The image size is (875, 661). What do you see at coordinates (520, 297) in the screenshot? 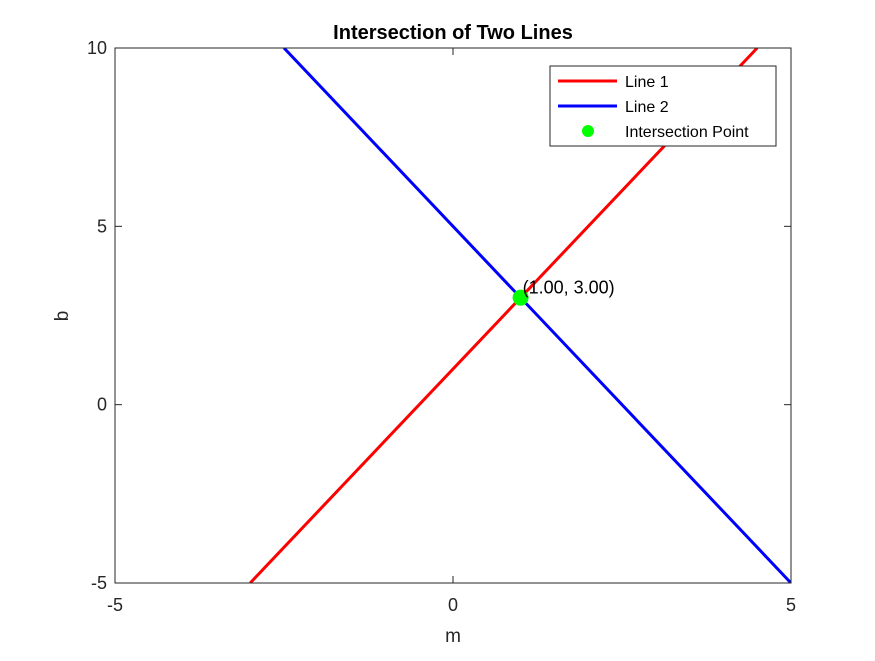
I see `intersection-point-marker` at bounding box center [520, 297].